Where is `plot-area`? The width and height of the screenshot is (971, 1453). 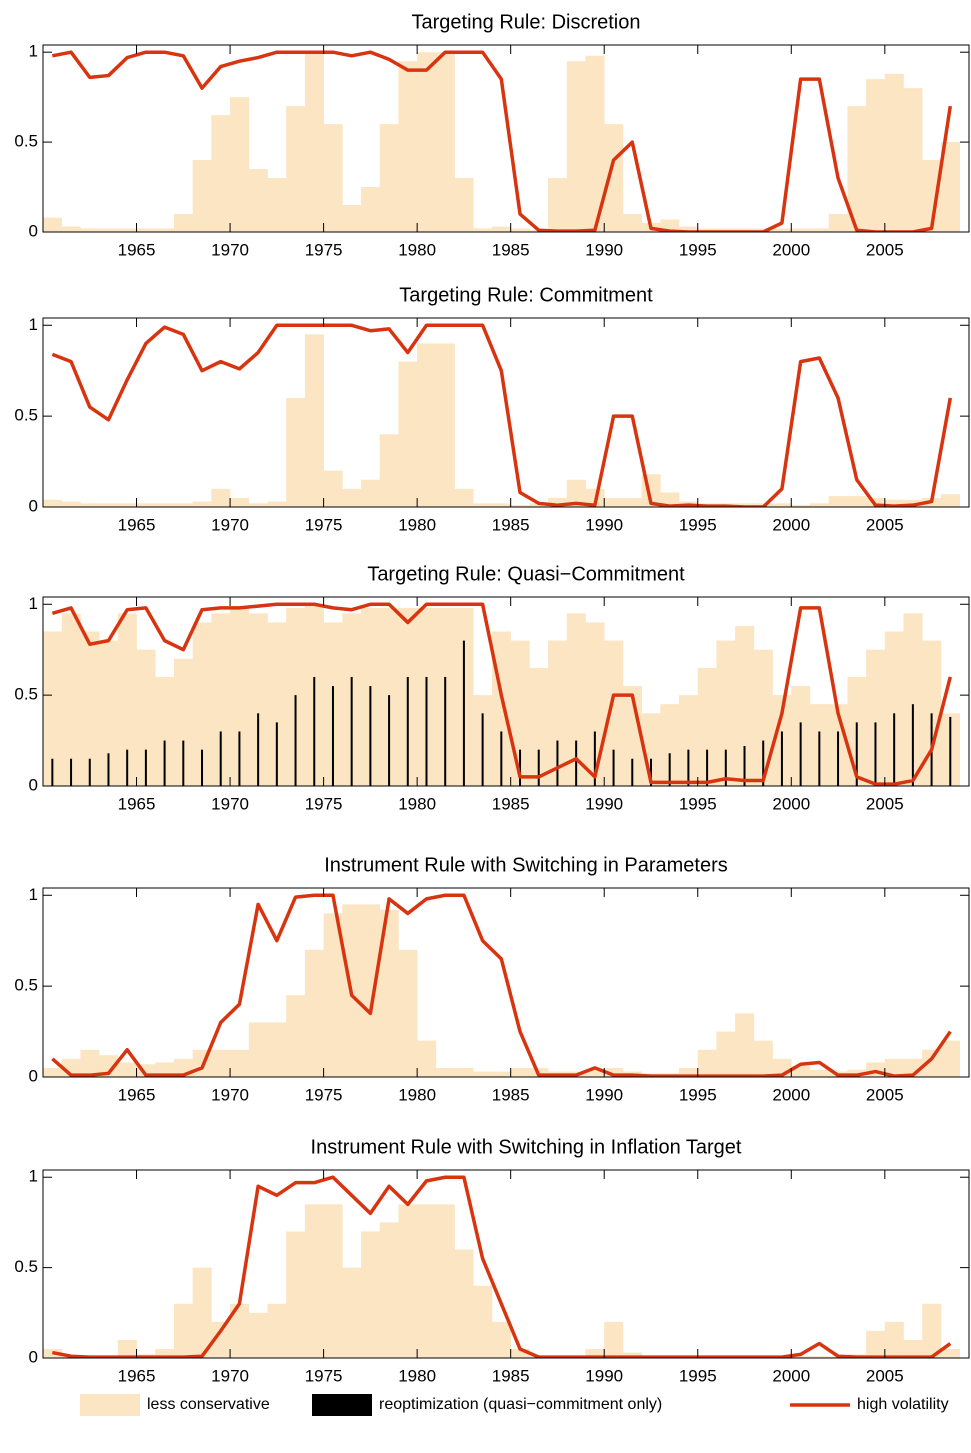
plot-area is located at coordinates (501, 141).